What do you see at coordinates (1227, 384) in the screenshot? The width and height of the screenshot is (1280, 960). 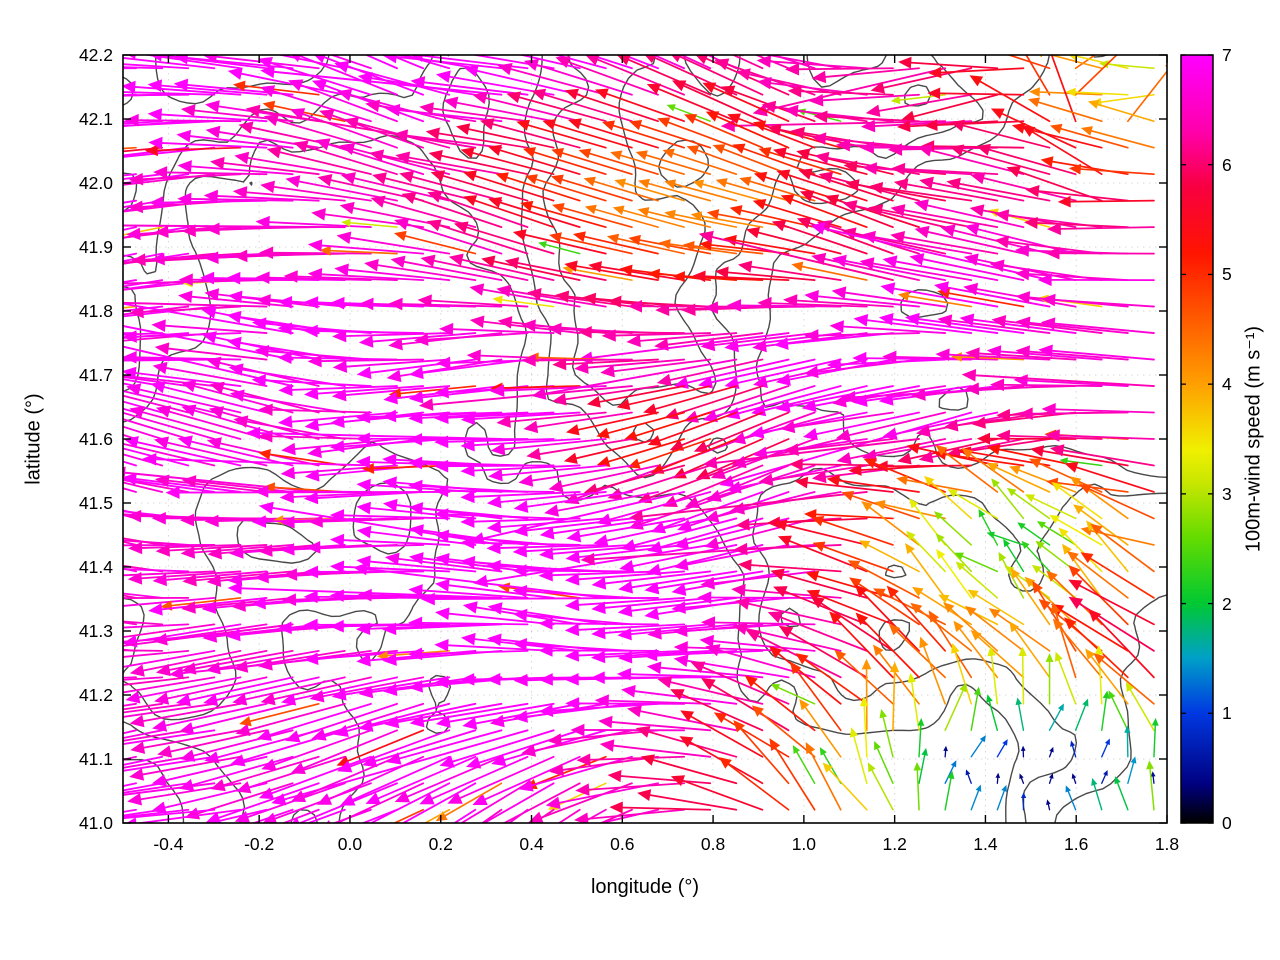 I see `colorbar-tick-label: 4` at bounding box center [1227, 384].